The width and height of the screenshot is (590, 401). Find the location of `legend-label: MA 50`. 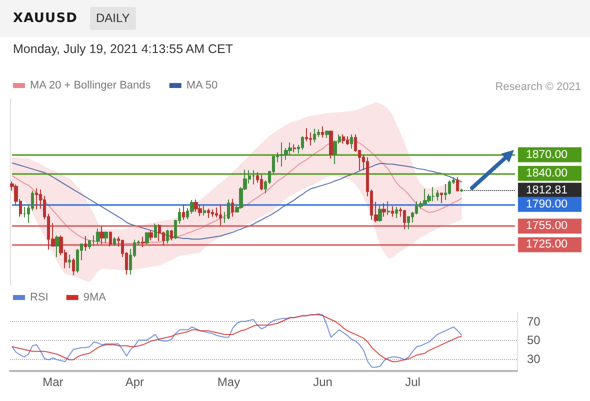

legend-label: MA 50 is located at coordinates (202, 86).